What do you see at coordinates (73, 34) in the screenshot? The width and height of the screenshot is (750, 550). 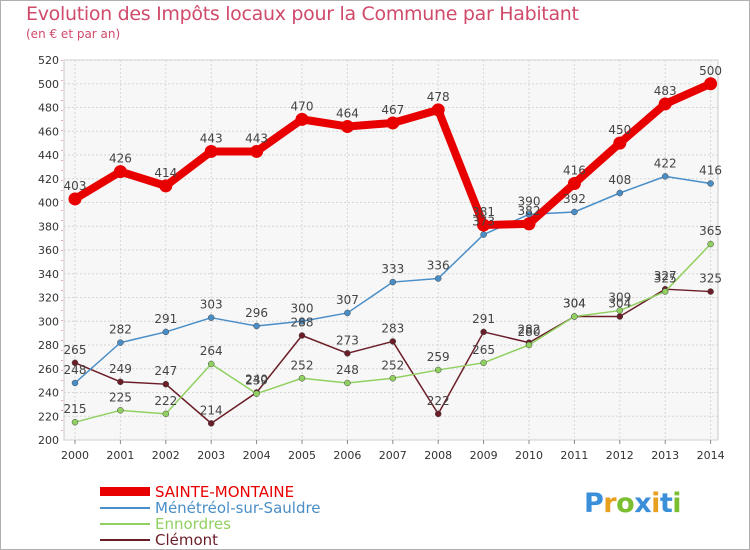 I see `chart-subtitle: (en € et par an)` at bounding box center [73, 34].